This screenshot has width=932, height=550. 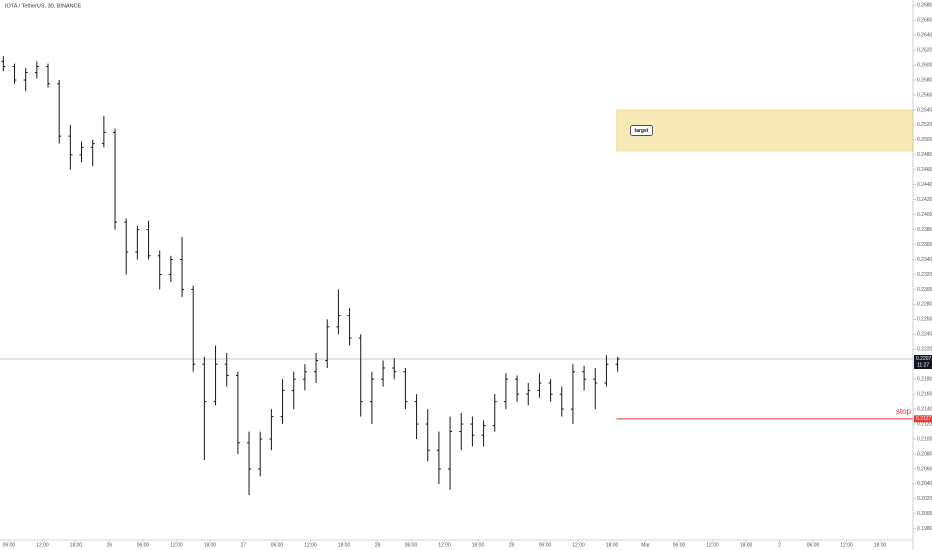 What do you see at coordinates (924, 215) in the screenshot?
I see `y-tick-label: 0.2400` at bounding box center [924, 215].